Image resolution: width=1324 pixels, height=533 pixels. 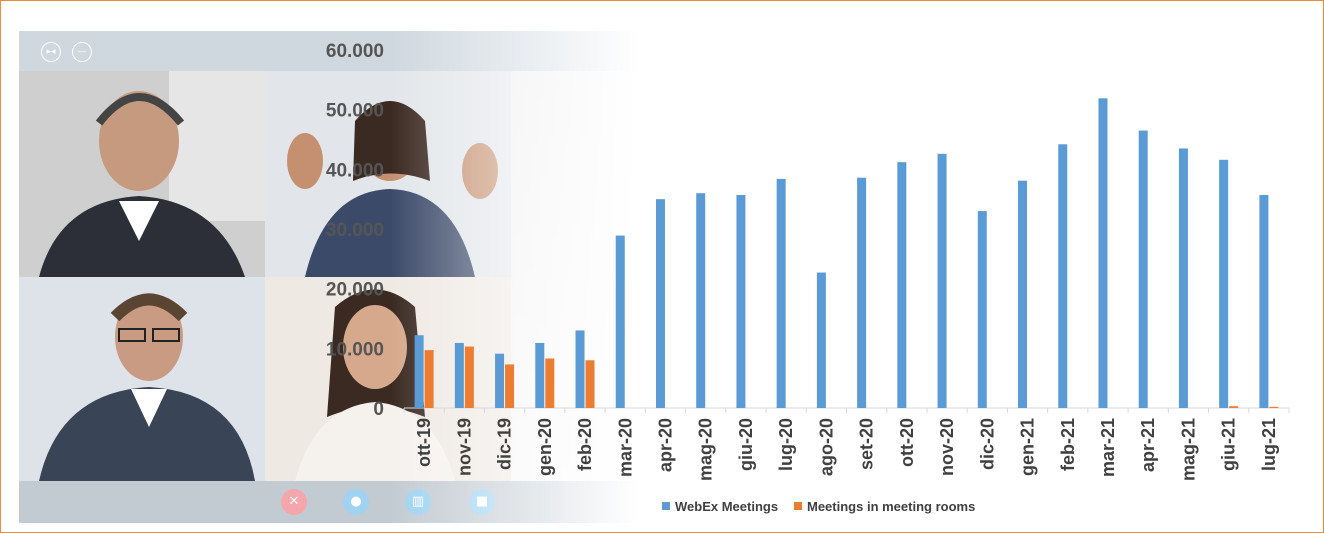 I want to click on x-tick-label: giu-21, so click(x=1229, y=444).